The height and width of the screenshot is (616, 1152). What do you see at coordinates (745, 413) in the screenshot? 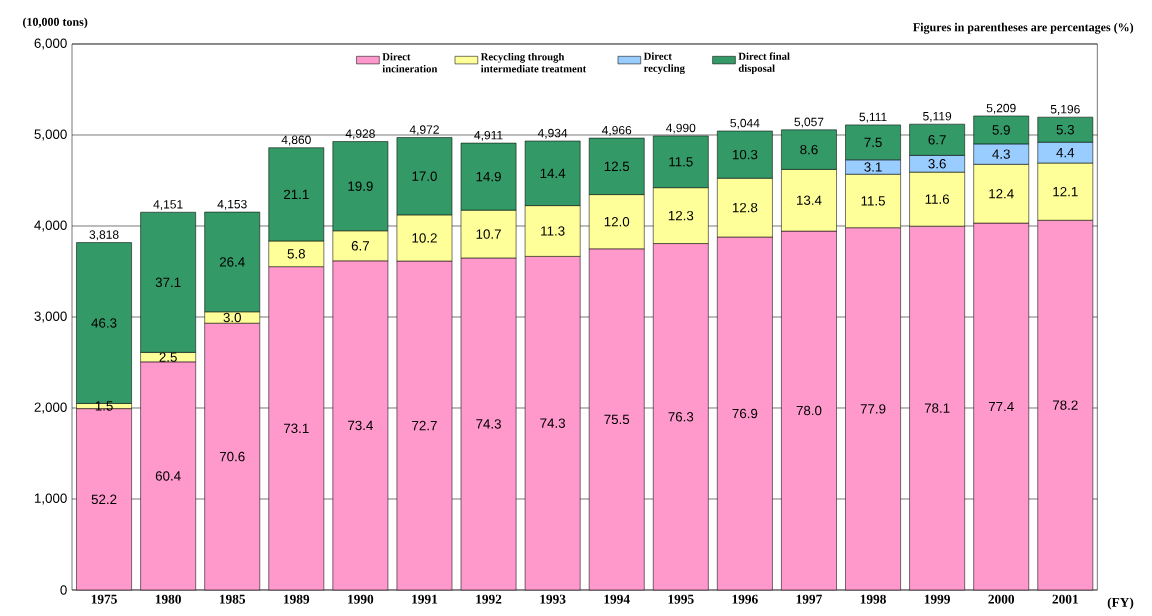
I see `annotation: 76.9` at bounding box center [745, 413].